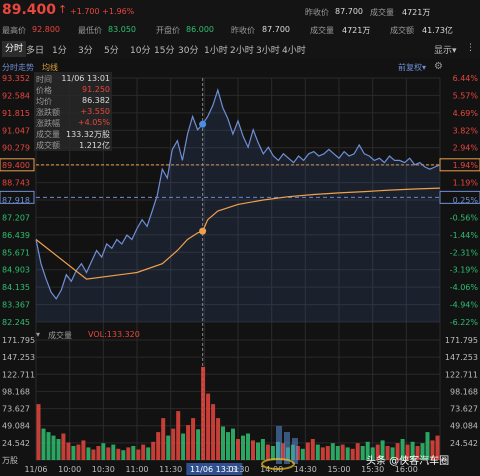 Image resolution: width=480 pixels, height=476 pixels. Describe the element at coordinates (406, 469) in the screenshot. I see `x-tick-label: 16:00` at that location.